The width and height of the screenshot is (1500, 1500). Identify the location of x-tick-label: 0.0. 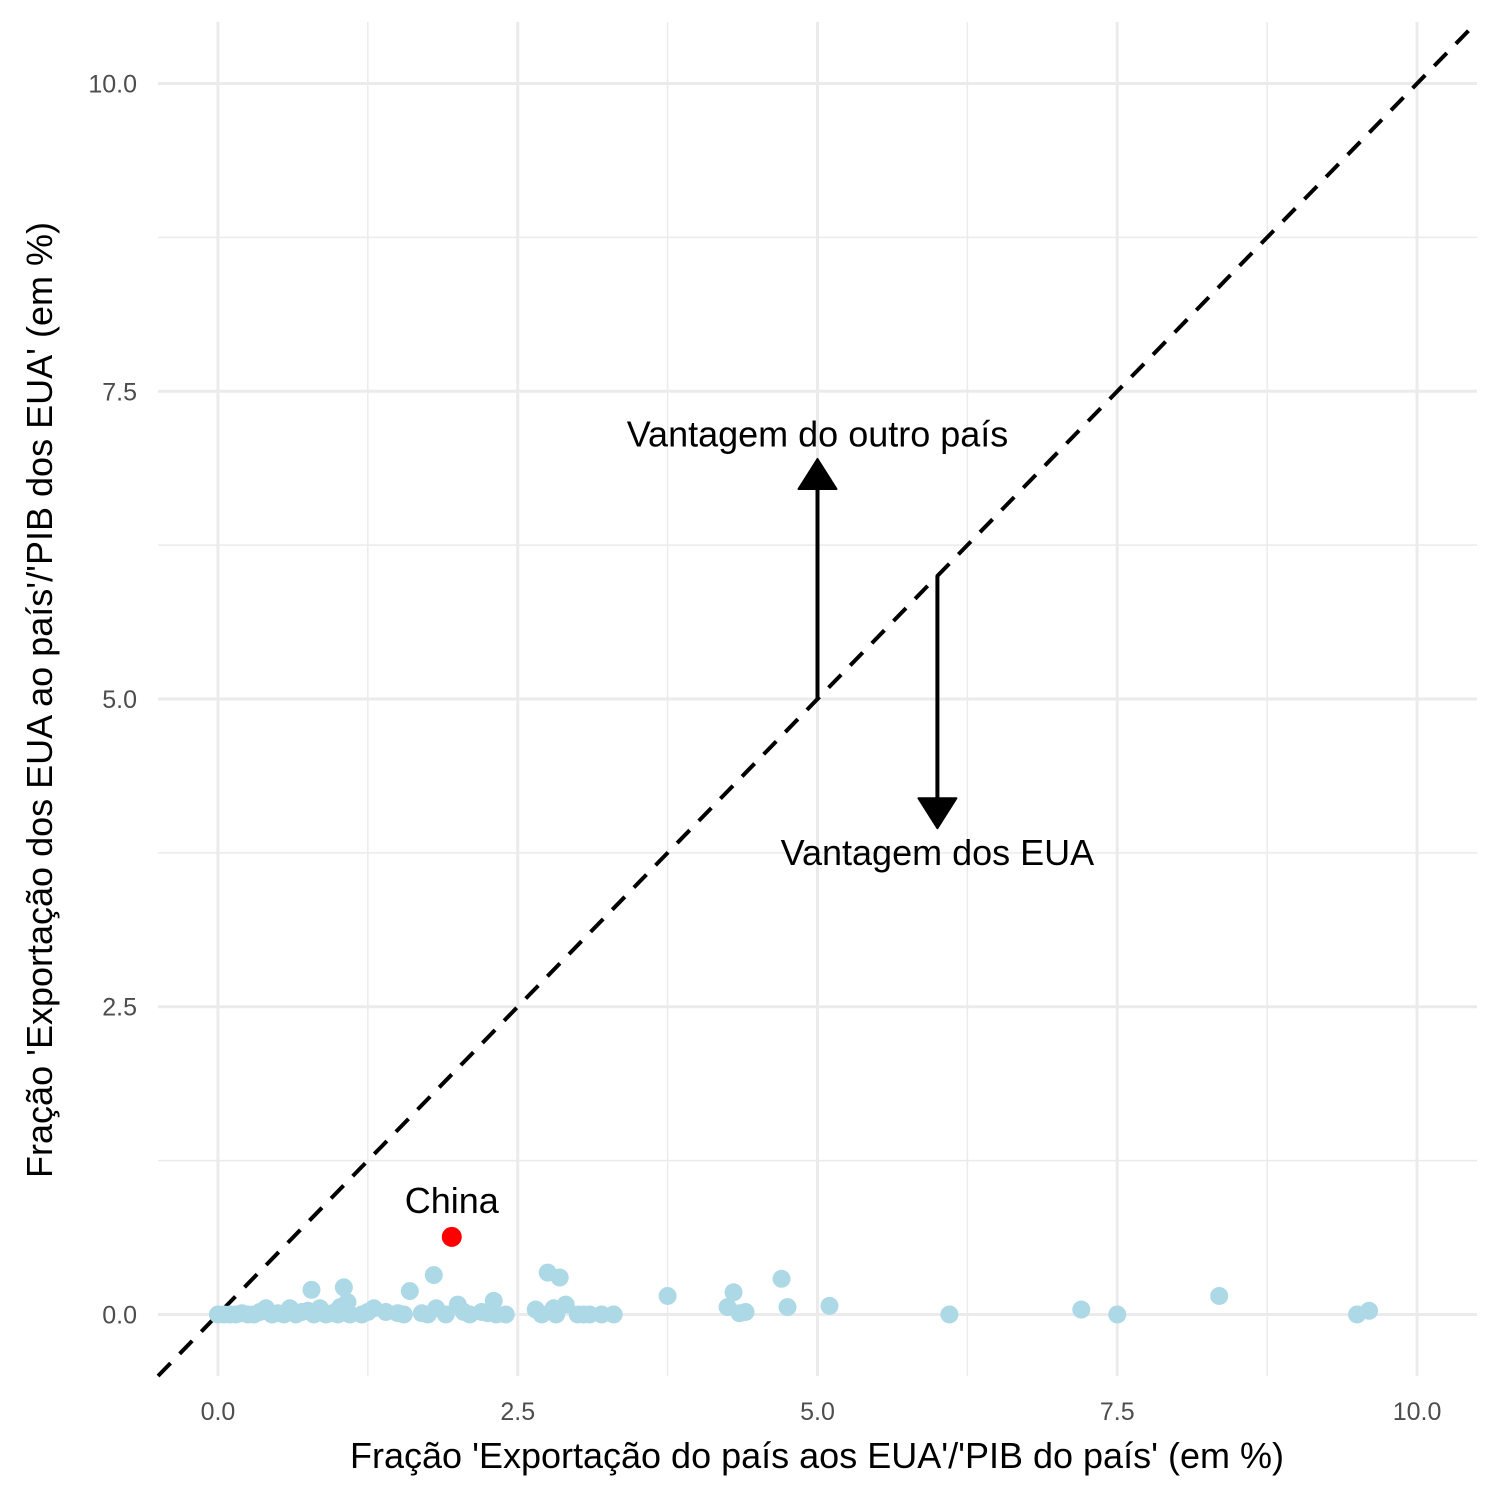
(218, 1412).